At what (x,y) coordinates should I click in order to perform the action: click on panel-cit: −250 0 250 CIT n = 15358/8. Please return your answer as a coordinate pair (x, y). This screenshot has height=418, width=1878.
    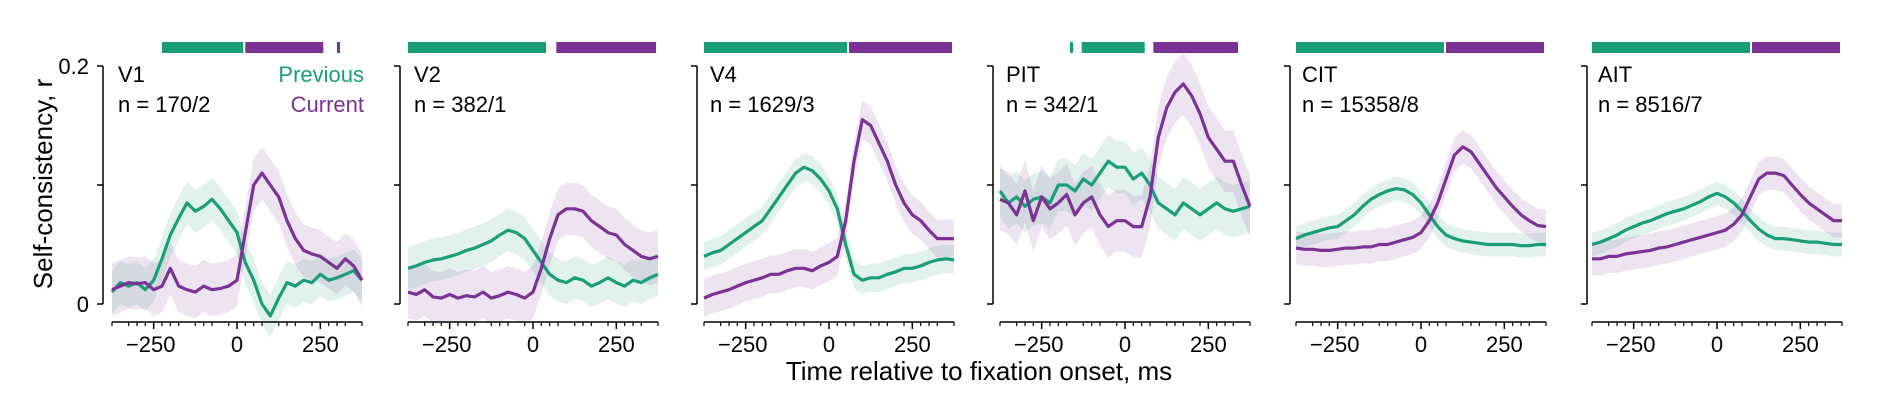
    Looking at the image, I should click on (1415, 199).